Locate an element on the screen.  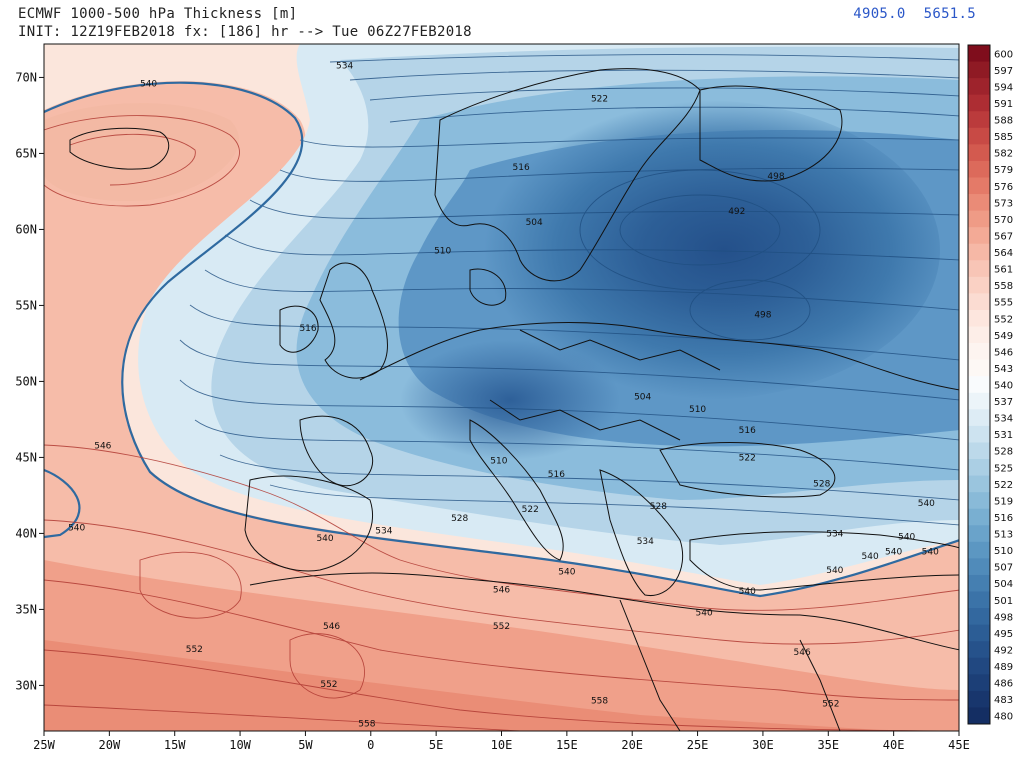
italy-coast is located at coordinates (516, 490).